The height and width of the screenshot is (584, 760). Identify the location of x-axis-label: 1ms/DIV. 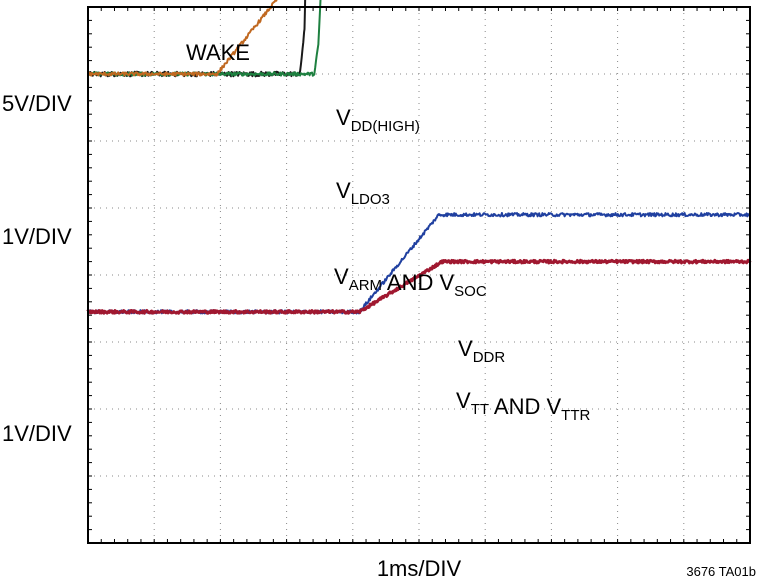
(419, 568).